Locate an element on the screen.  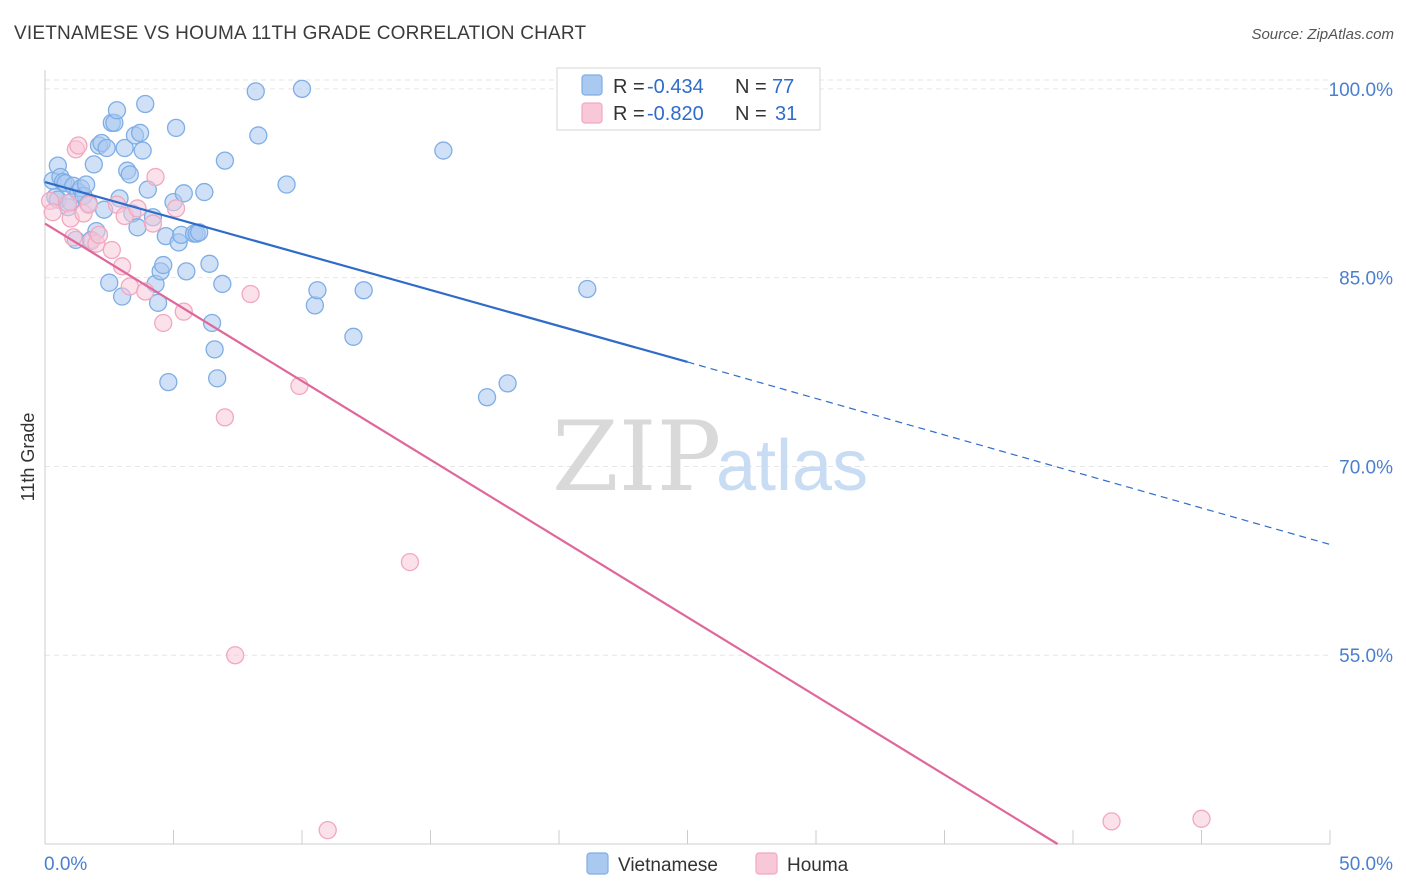
legend-r-value-1: -0.434 is located at coordinates (675, 87).